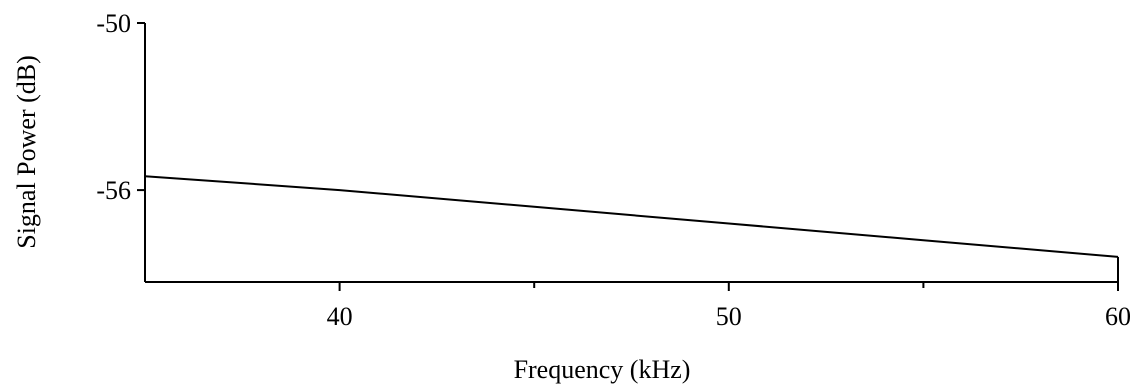 The width and height of the screenshot is (1140, 387). What do you see at coordinates (120, 107) in the screenshot?
I see `y-ticks: -50 -56` at bounding box center [120, 107].